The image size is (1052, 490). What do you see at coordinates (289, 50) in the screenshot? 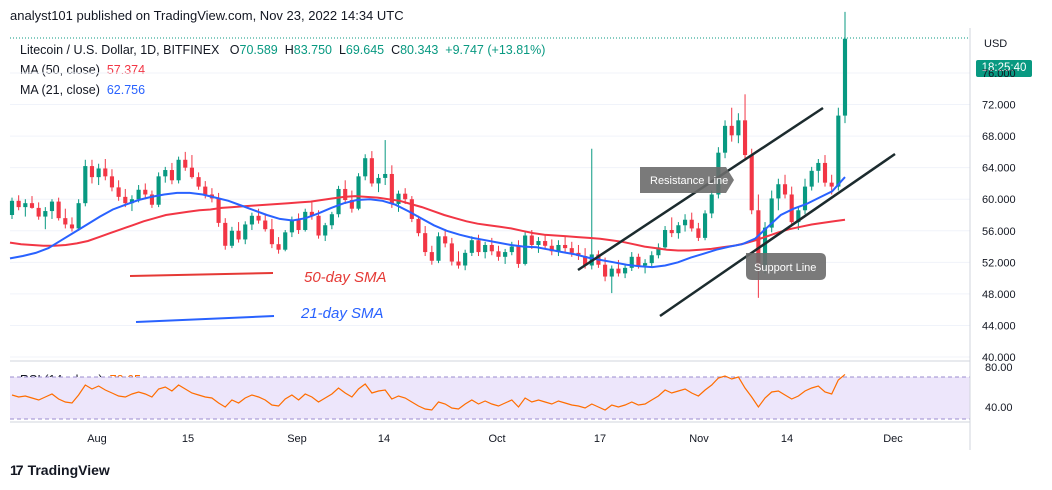
I see `high-label: H` at bounding box center [289, 50].